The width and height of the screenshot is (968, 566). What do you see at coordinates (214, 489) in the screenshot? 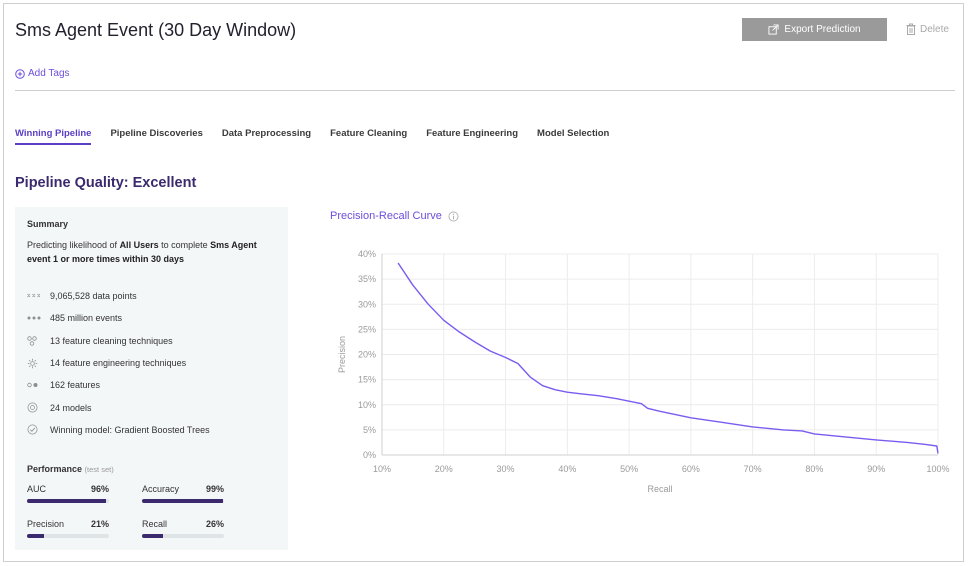
I see `metric-accuracy-value: 99%` at bounding box center [214, 489].